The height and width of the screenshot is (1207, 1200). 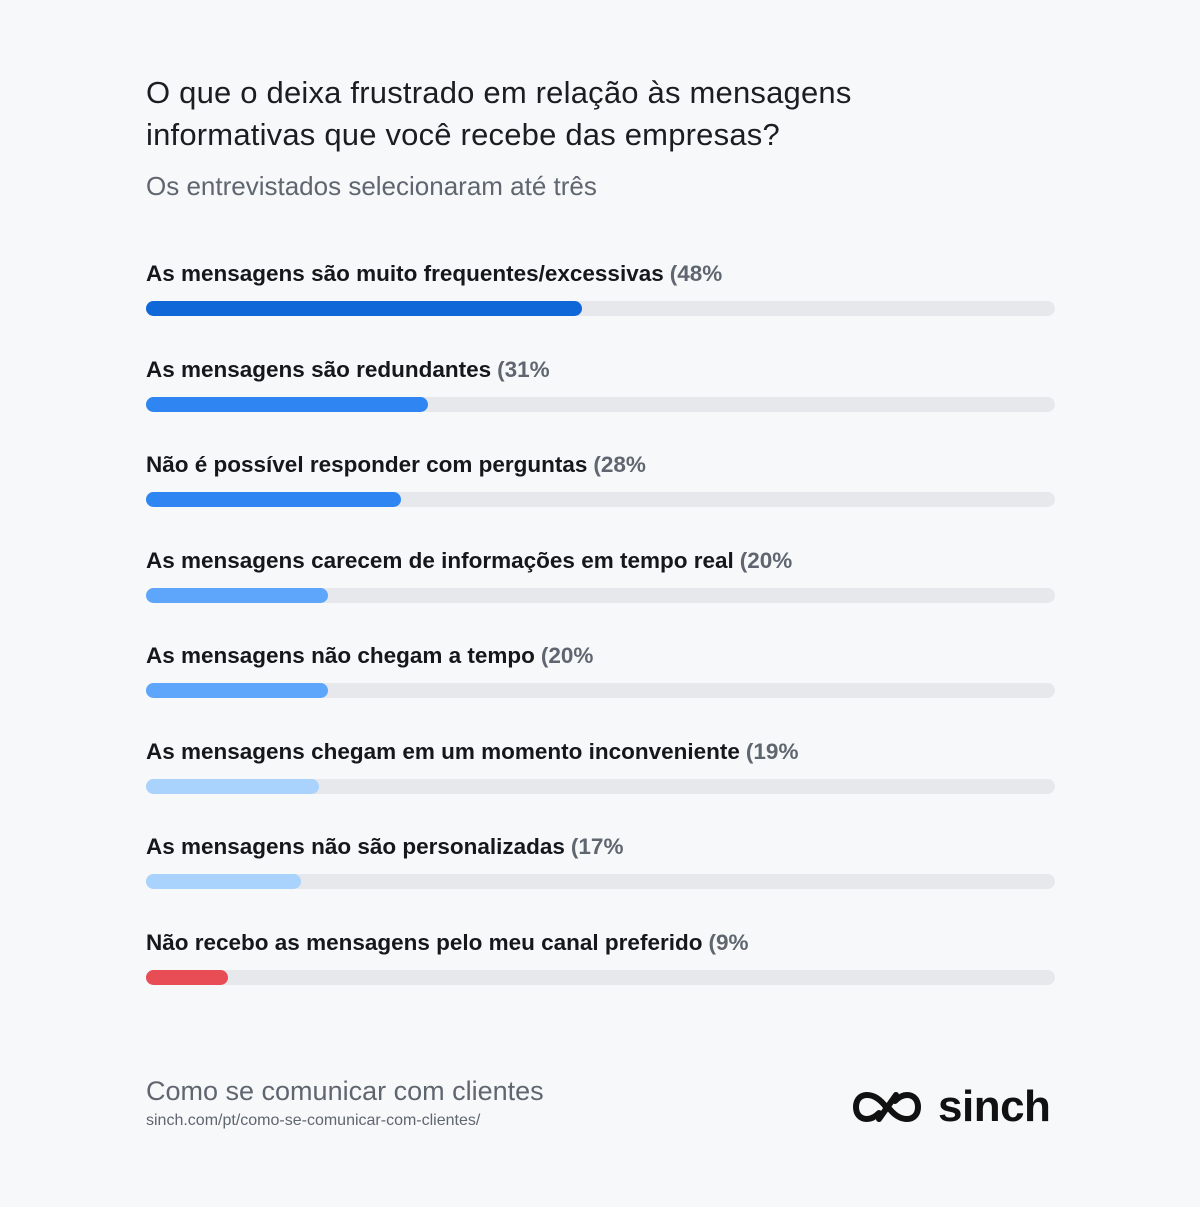 I want to click on footer-title: Como se comunicar com clientes, so click(x=345, y=1091).